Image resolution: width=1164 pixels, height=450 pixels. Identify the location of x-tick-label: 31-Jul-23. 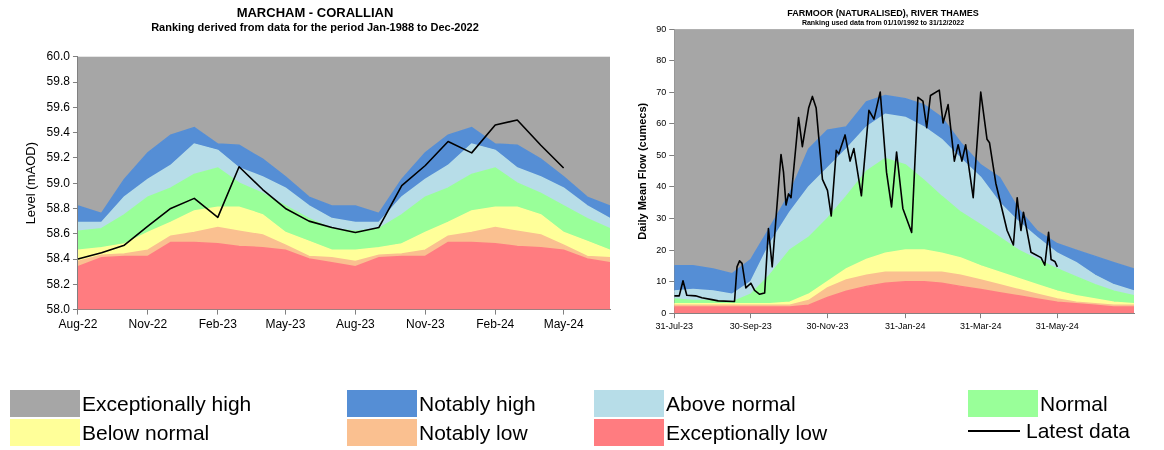
(674, 326).